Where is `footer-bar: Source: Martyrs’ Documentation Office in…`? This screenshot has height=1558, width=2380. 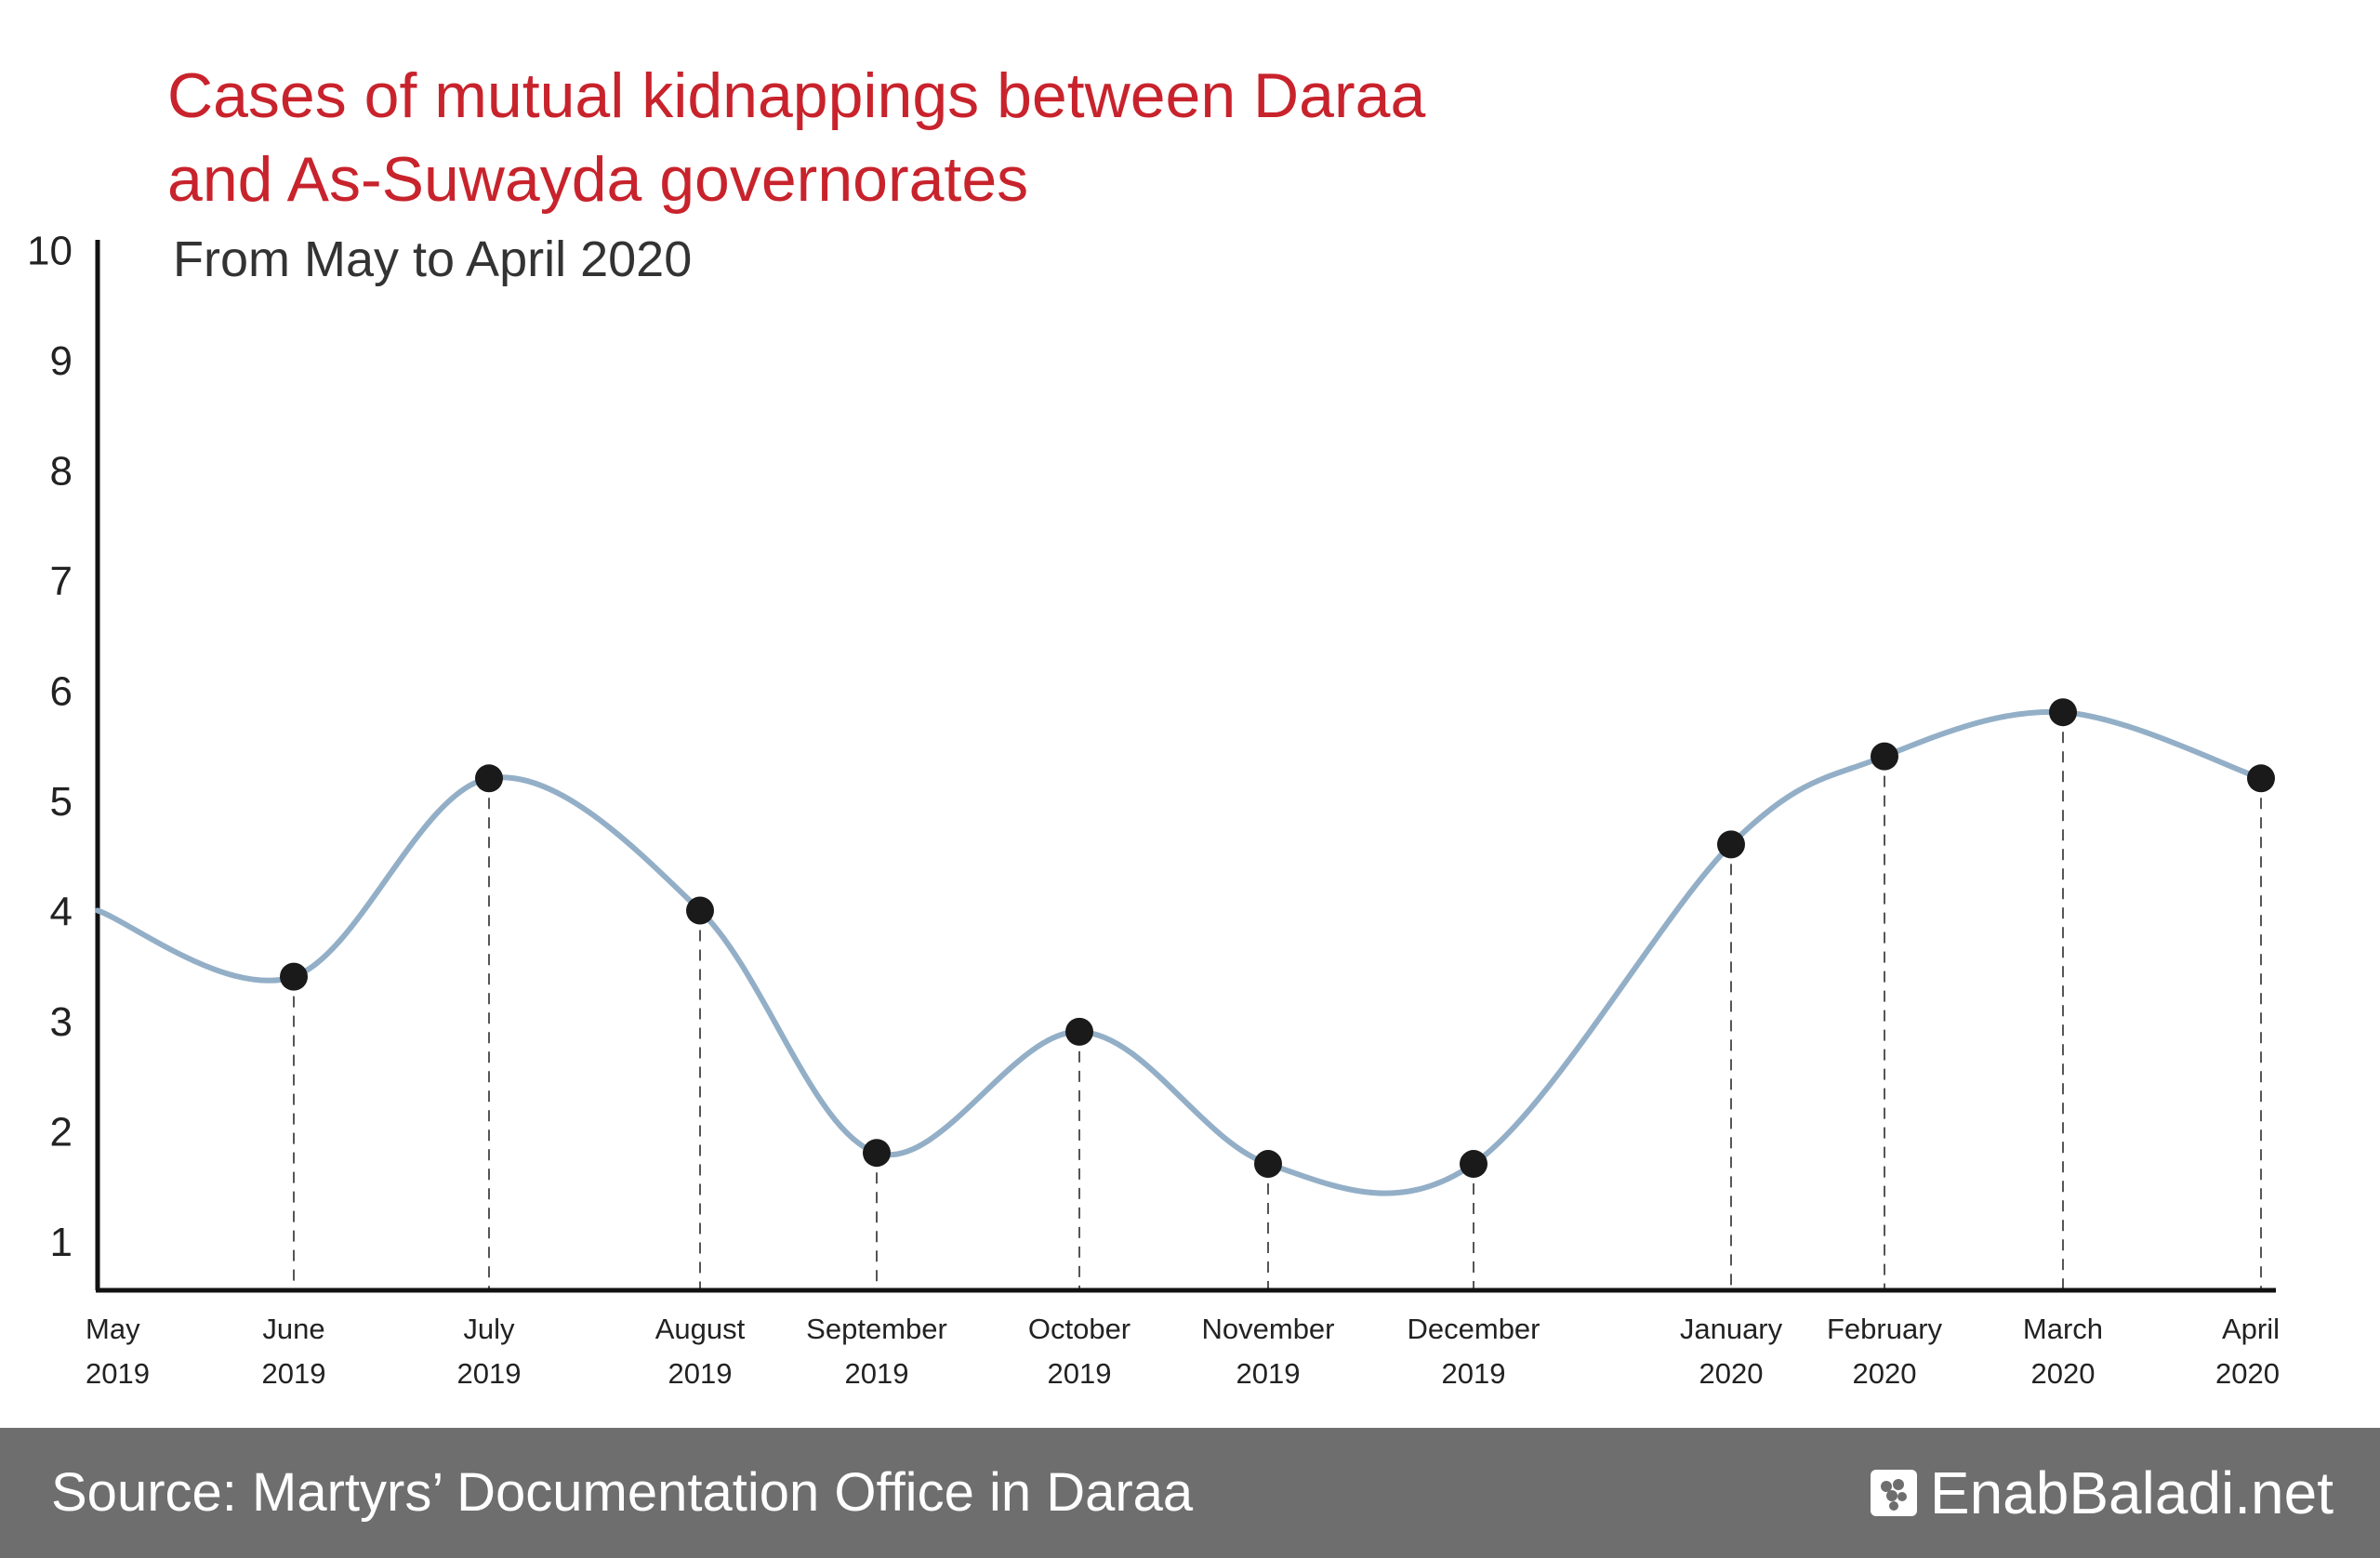
footer-bar: Source: Martyrs’ Documentation Office in… is located at coordinates (1190, 1493).